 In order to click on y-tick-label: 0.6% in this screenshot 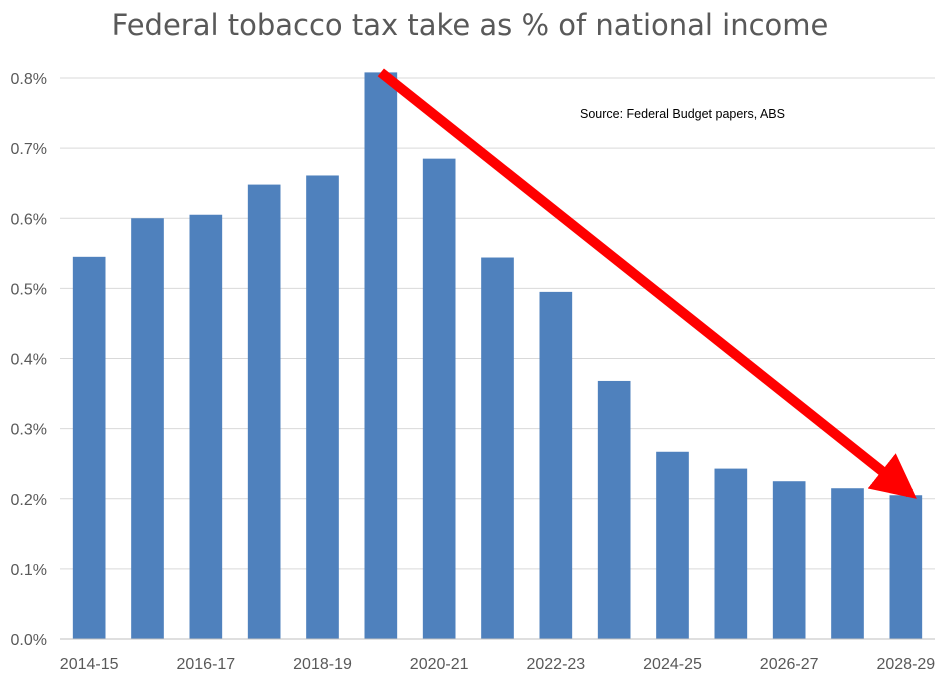, I will do `click(29, 219)`.